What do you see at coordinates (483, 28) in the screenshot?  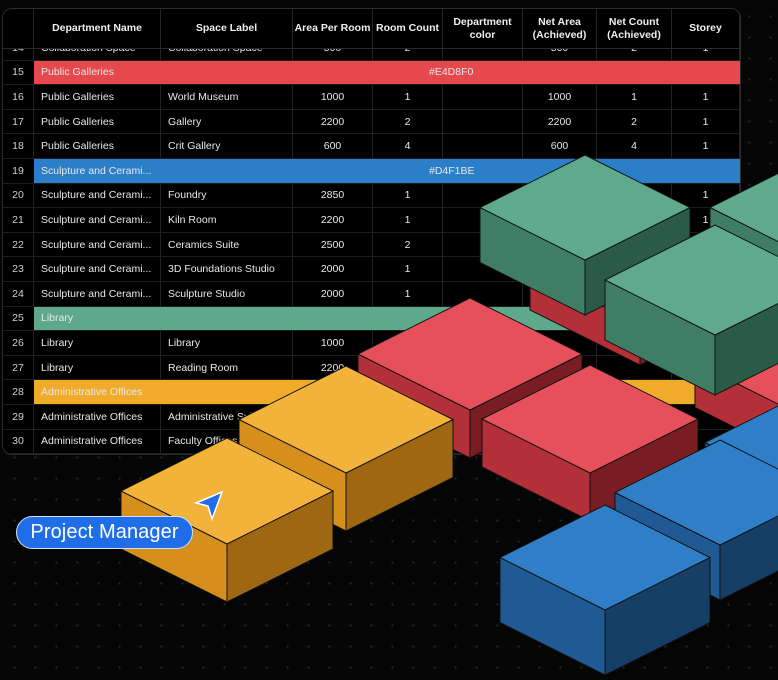 I see `header-department-color: Department color` at bounding box center [483, 28].